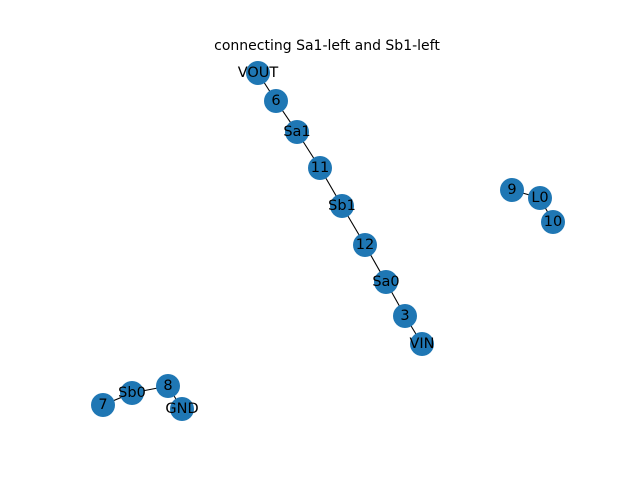 This screenshot has width=640, height=480. I want to click on node-marker-sb1, so click(342, 206).